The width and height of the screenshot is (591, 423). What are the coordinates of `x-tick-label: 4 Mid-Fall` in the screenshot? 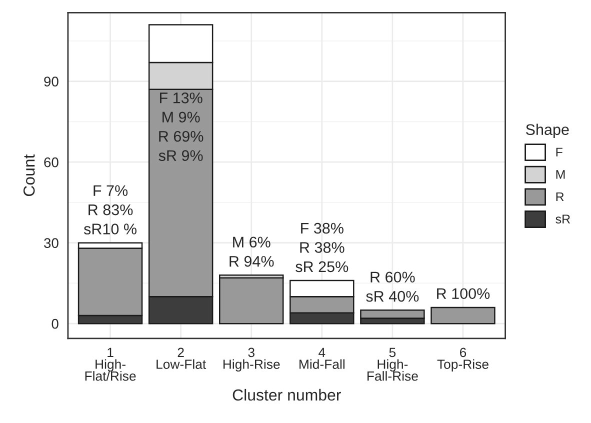 It's located at (322, 358).